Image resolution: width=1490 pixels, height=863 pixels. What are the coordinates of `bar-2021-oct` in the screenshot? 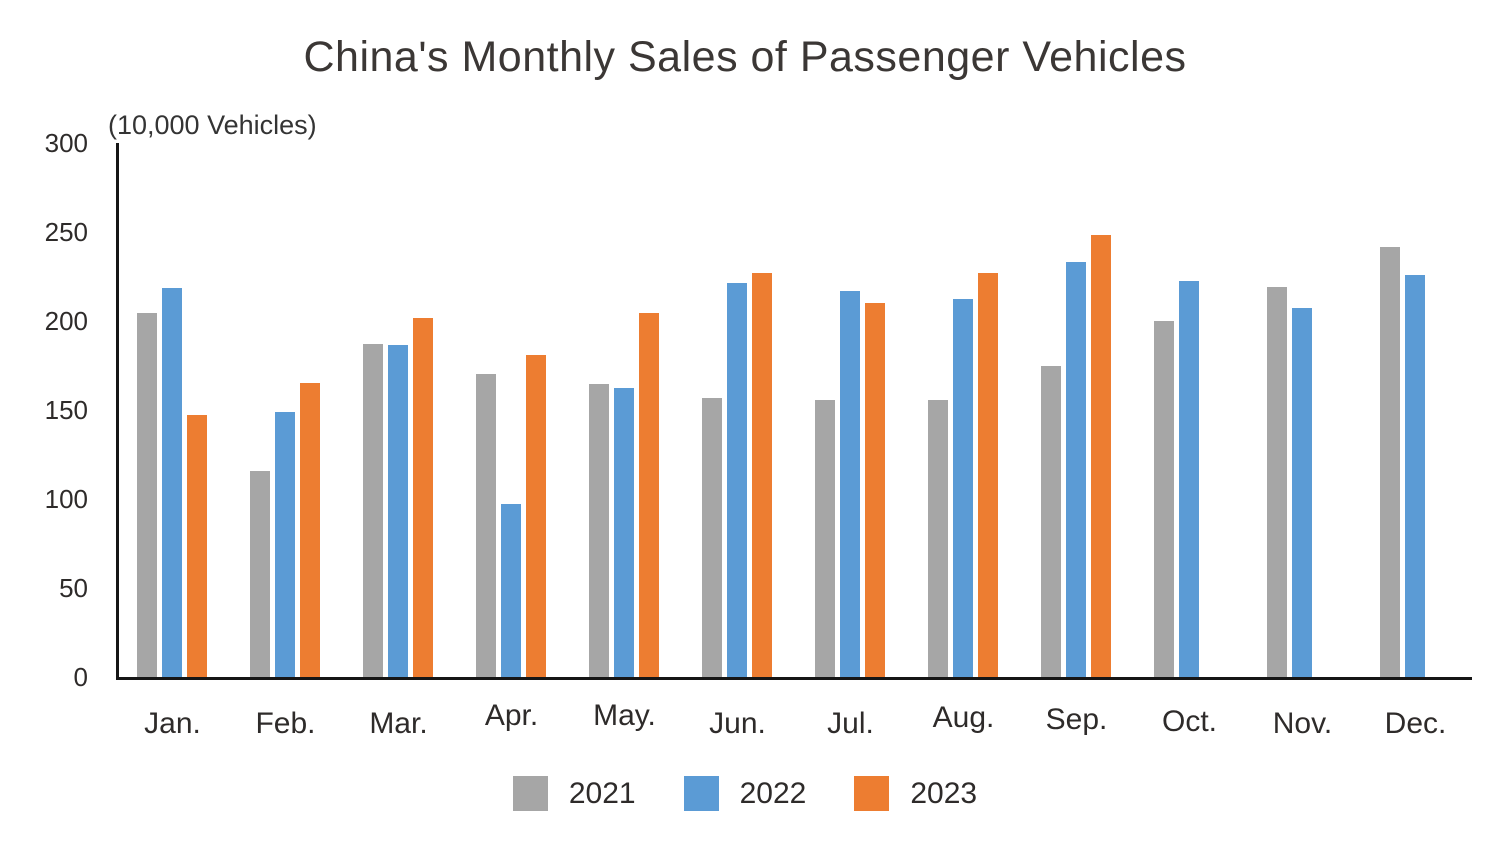 It's located at (1164, 499).